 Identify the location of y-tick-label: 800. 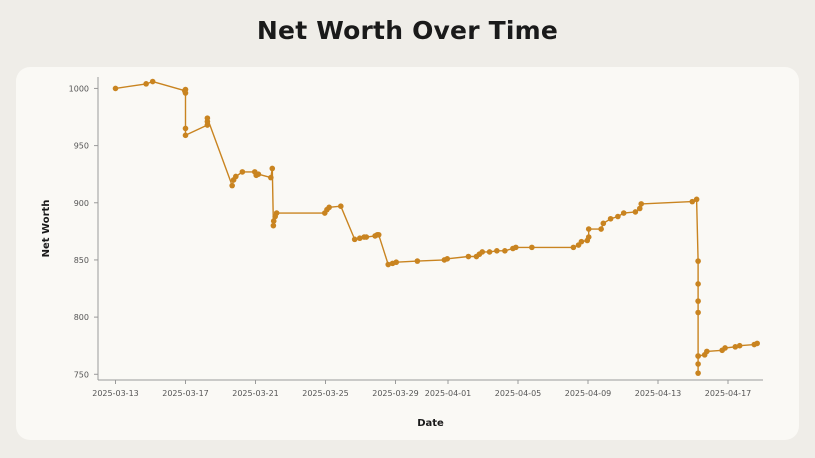
(81, 317).